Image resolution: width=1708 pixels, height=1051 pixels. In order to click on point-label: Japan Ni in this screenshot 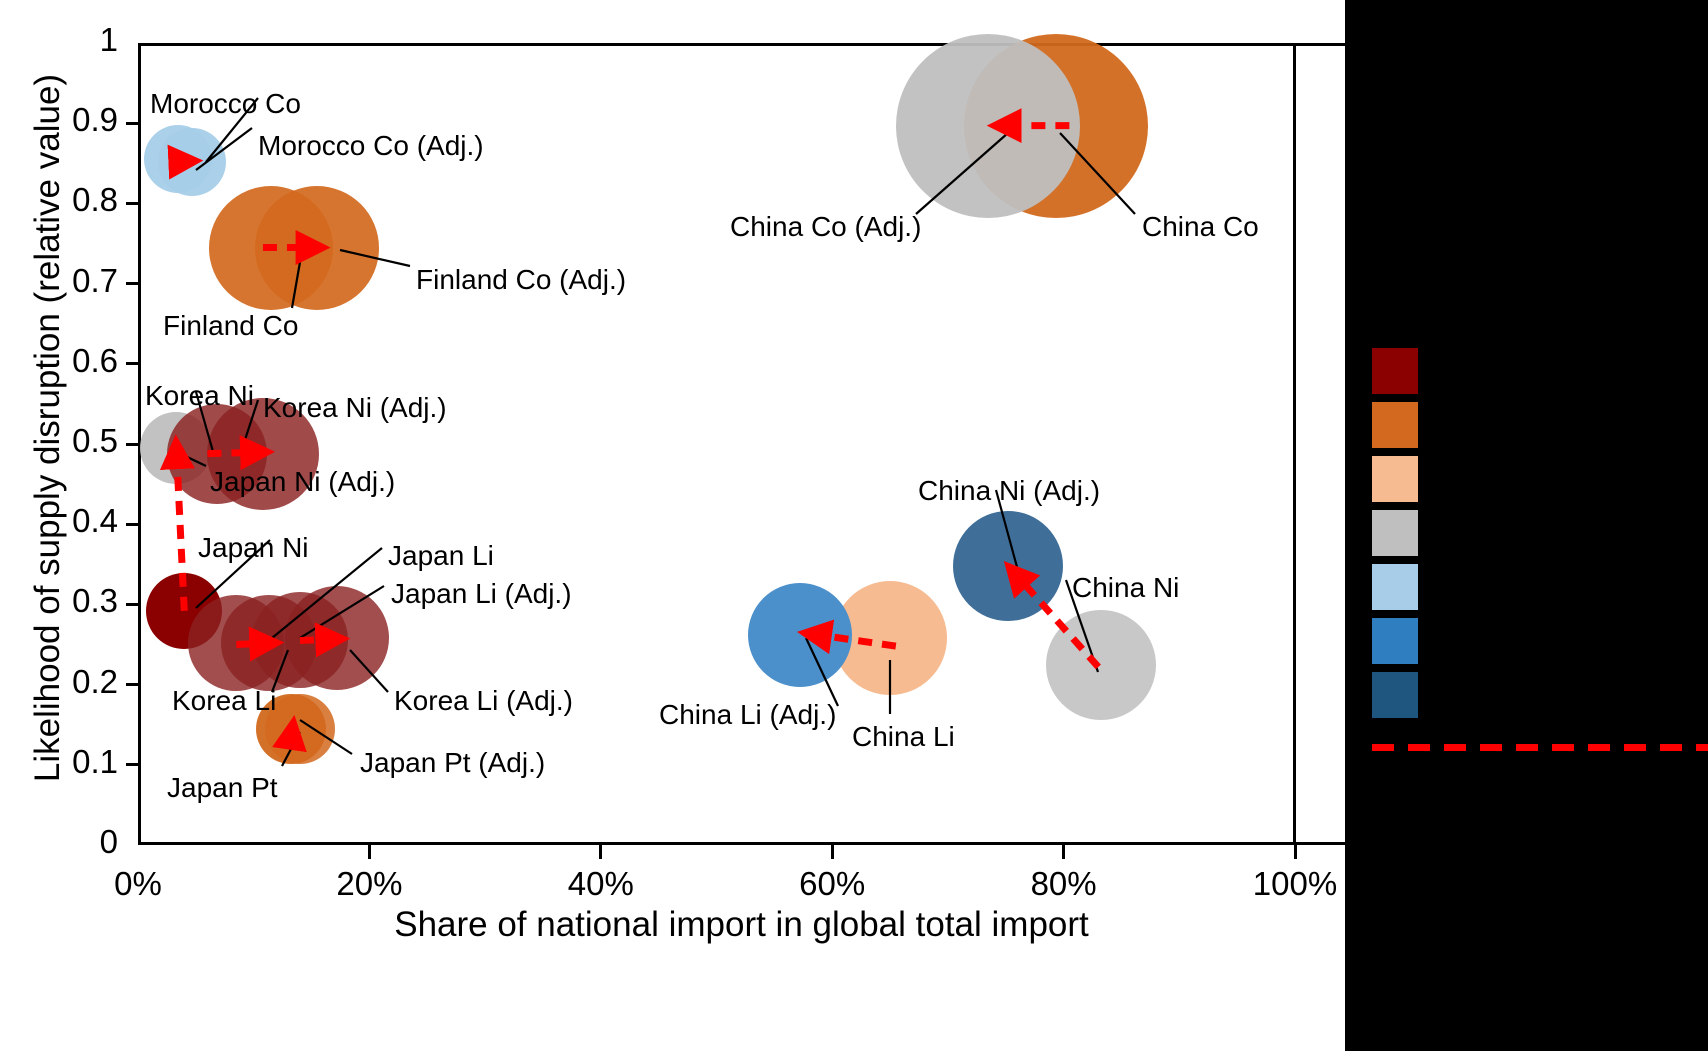, I will do `click(253, 547)`.